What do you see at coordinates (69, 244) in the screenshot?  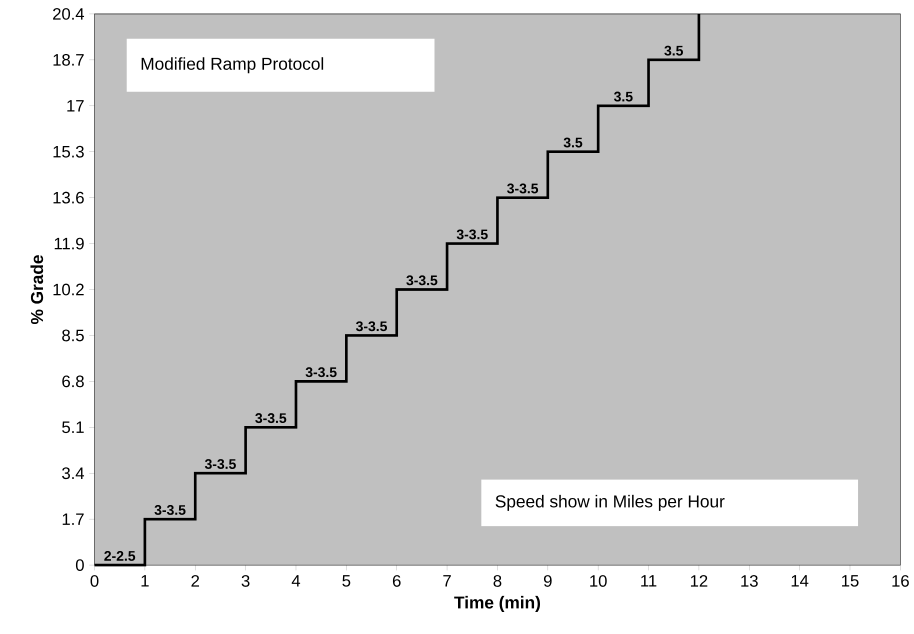 I see `y-tick-label: 11.9` at bounding box center [69, 244].